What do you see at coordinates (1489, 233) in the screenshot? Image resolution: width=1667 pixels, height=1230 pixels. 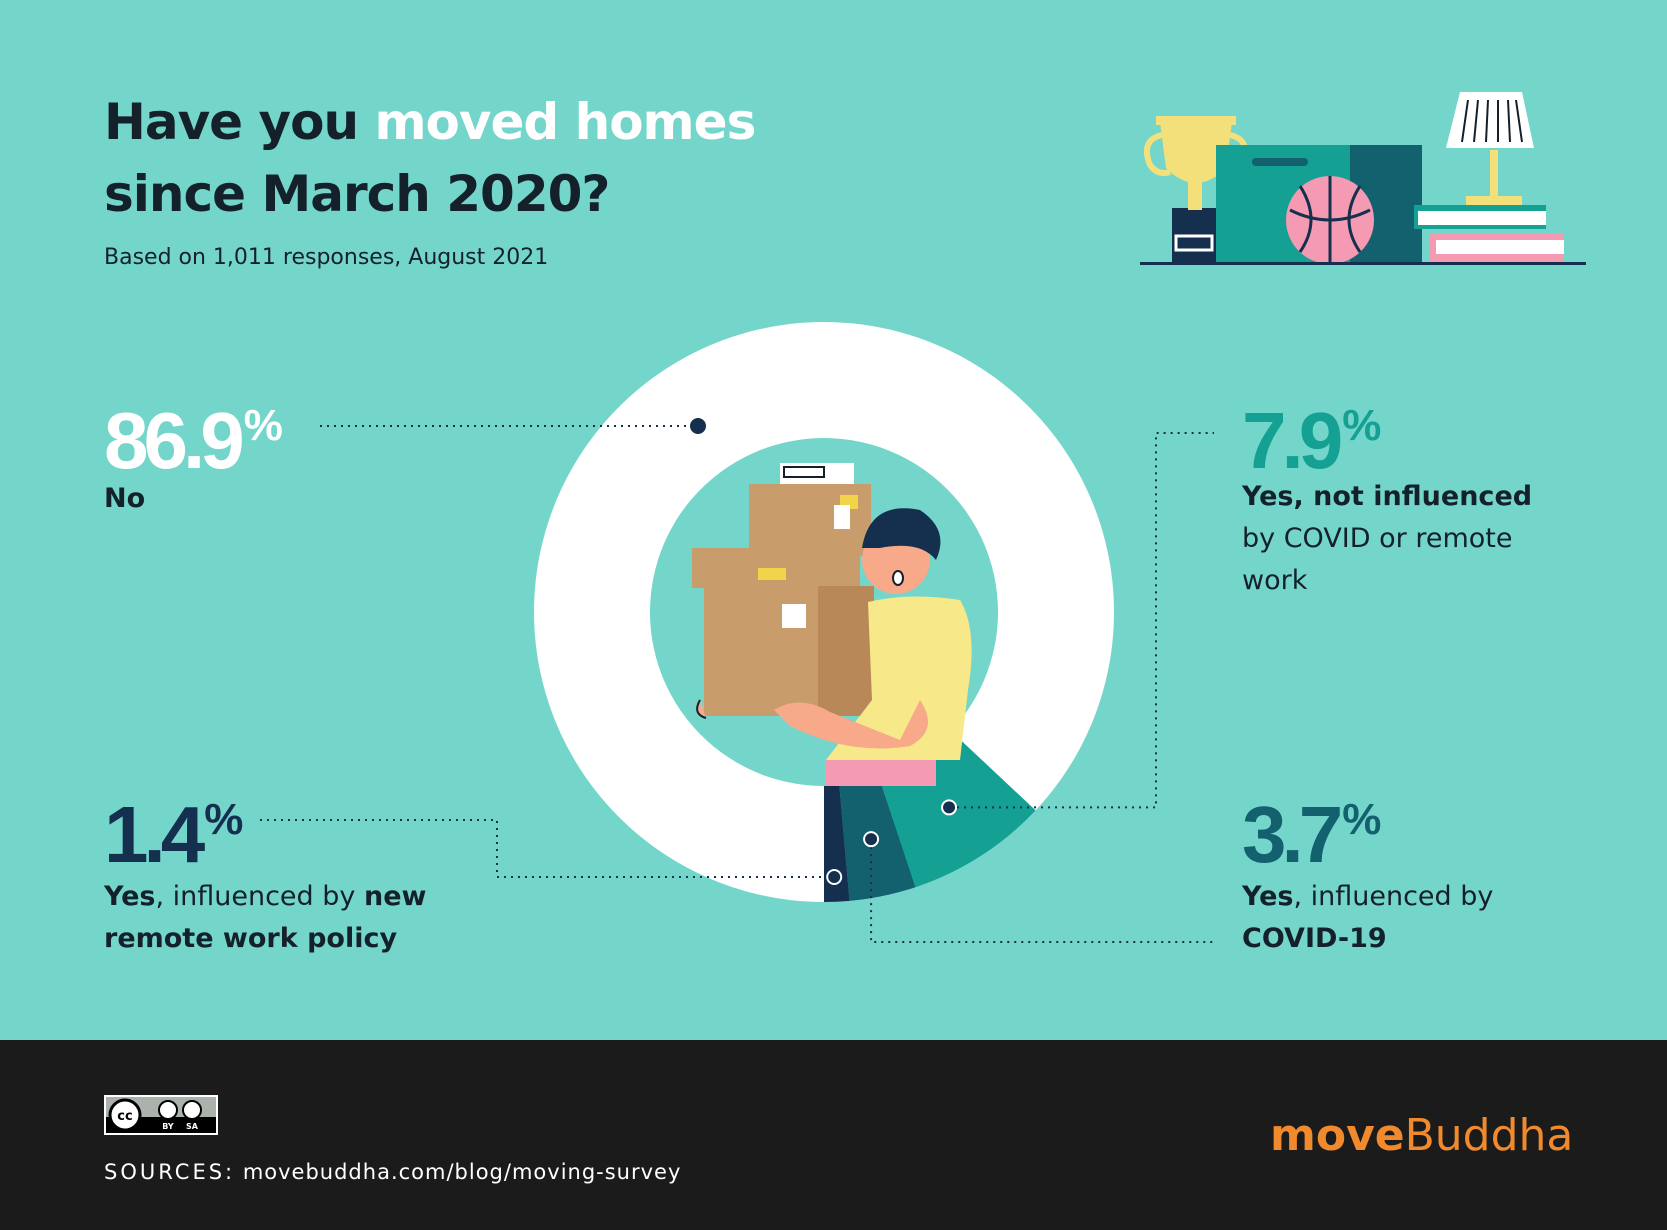 I see `books-icon` at bounding box center [1489, 233].